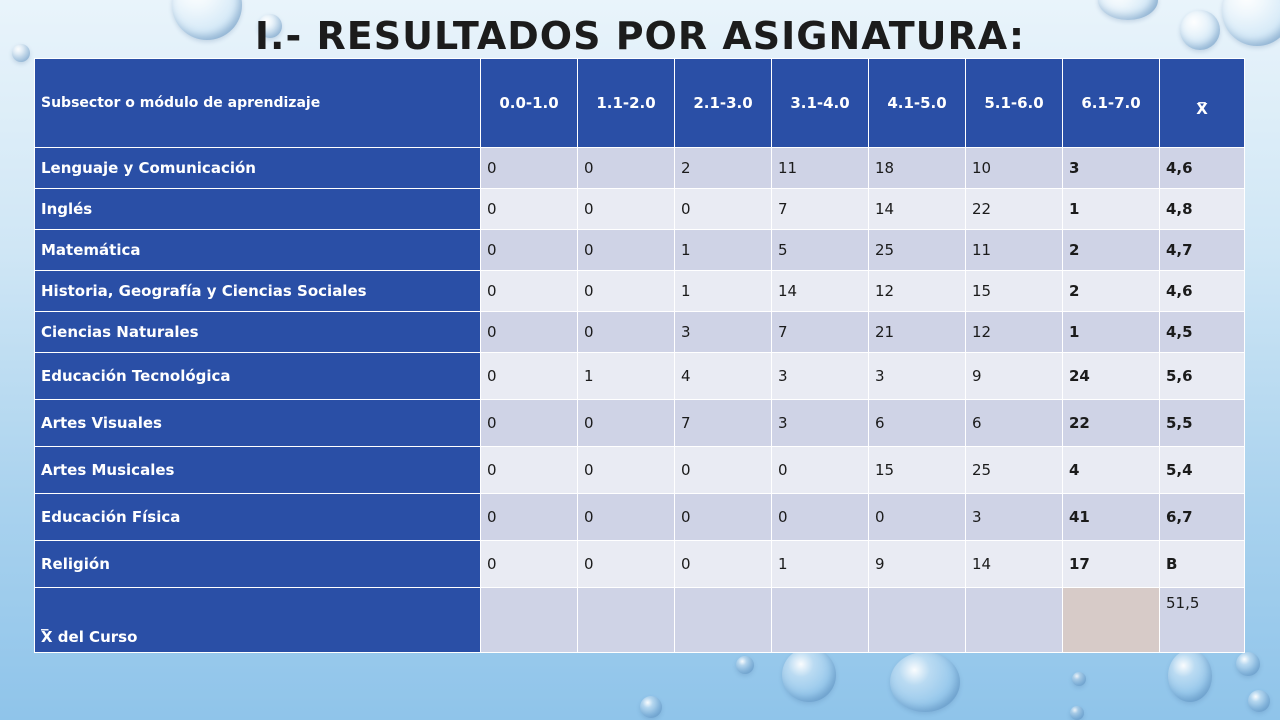  What do you see at coordinates (257, 209) in the screenshot?
I see `subject-cell: Inglés` at bounding box center [257, 209].